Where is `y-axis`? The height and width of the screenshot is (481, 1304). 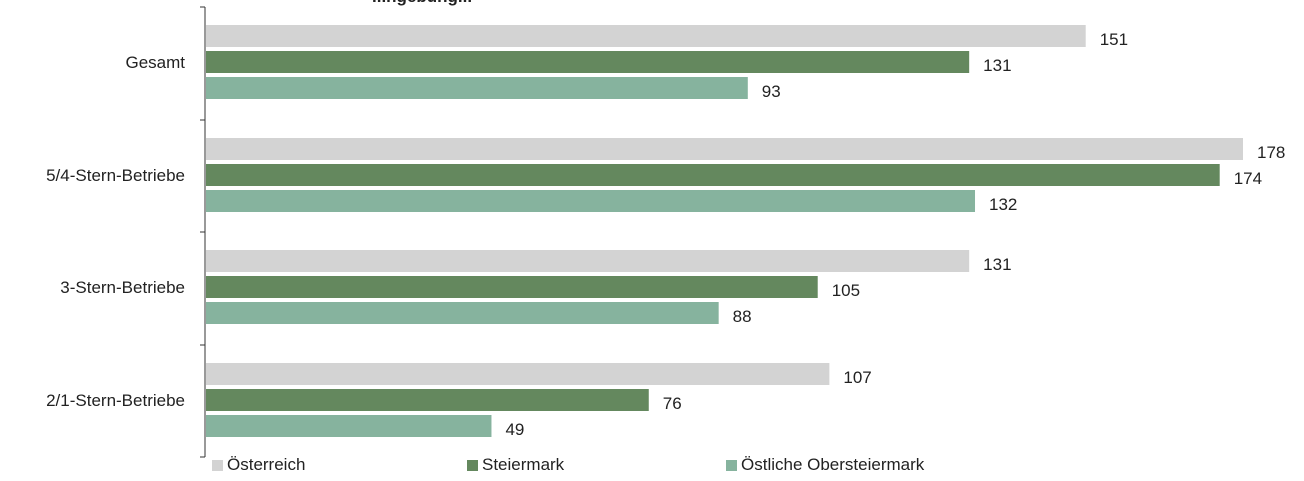 y-axis is located at coordinates (203, 232).